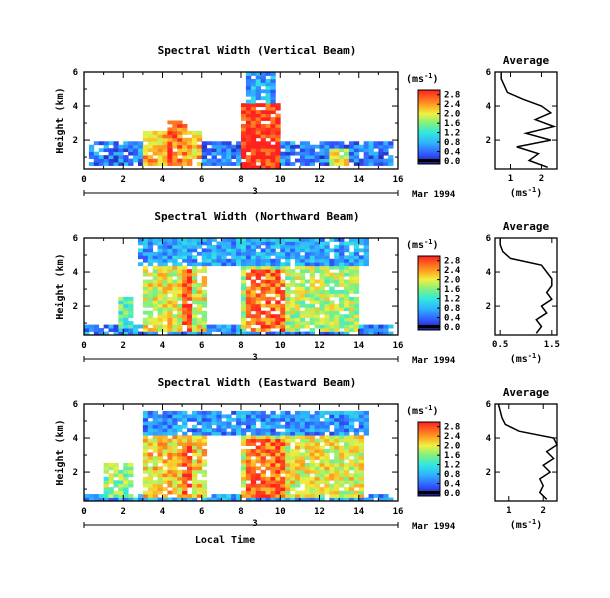  What do you see at coordinates (429, 459) in the screenshot?
I see `colorbar` at bounding box center [429, 459].